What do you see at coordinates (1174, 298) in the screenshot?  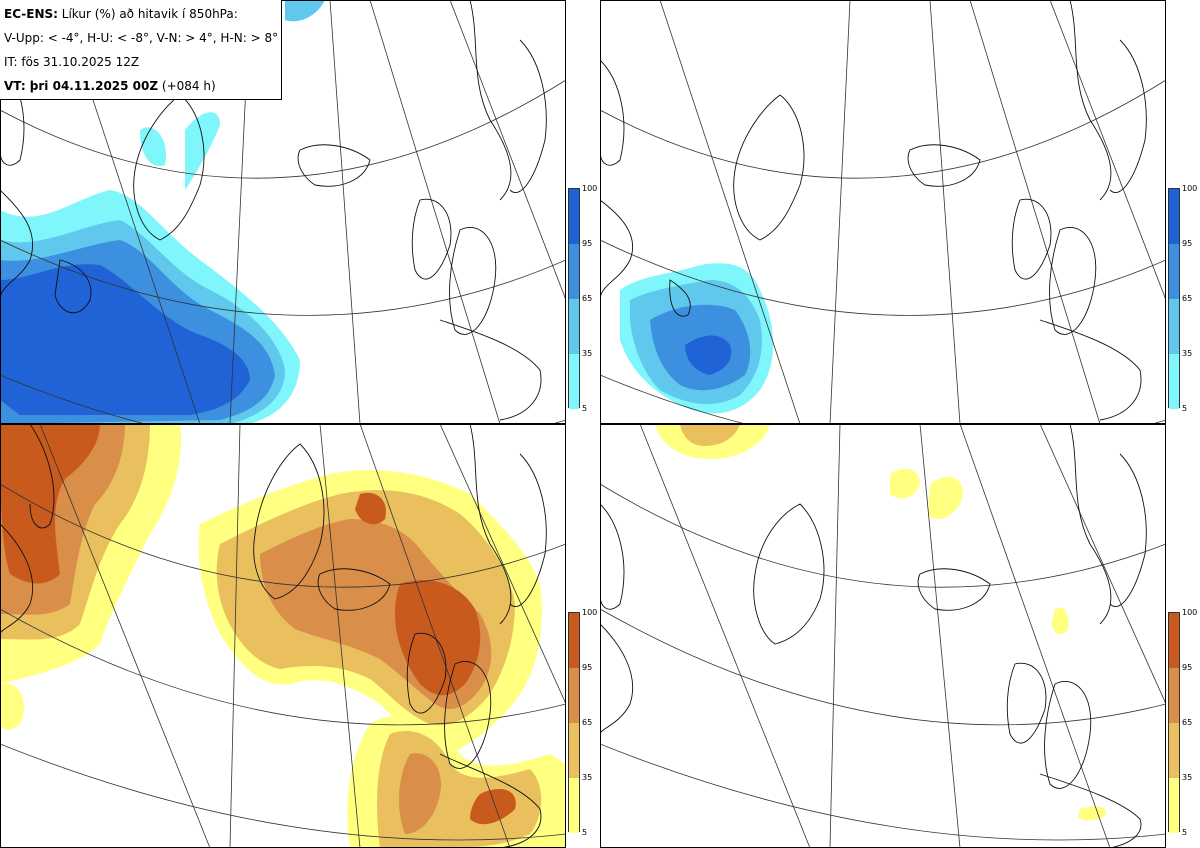 I see `colorbar-cold-right` at bounding box center [1174, 298].